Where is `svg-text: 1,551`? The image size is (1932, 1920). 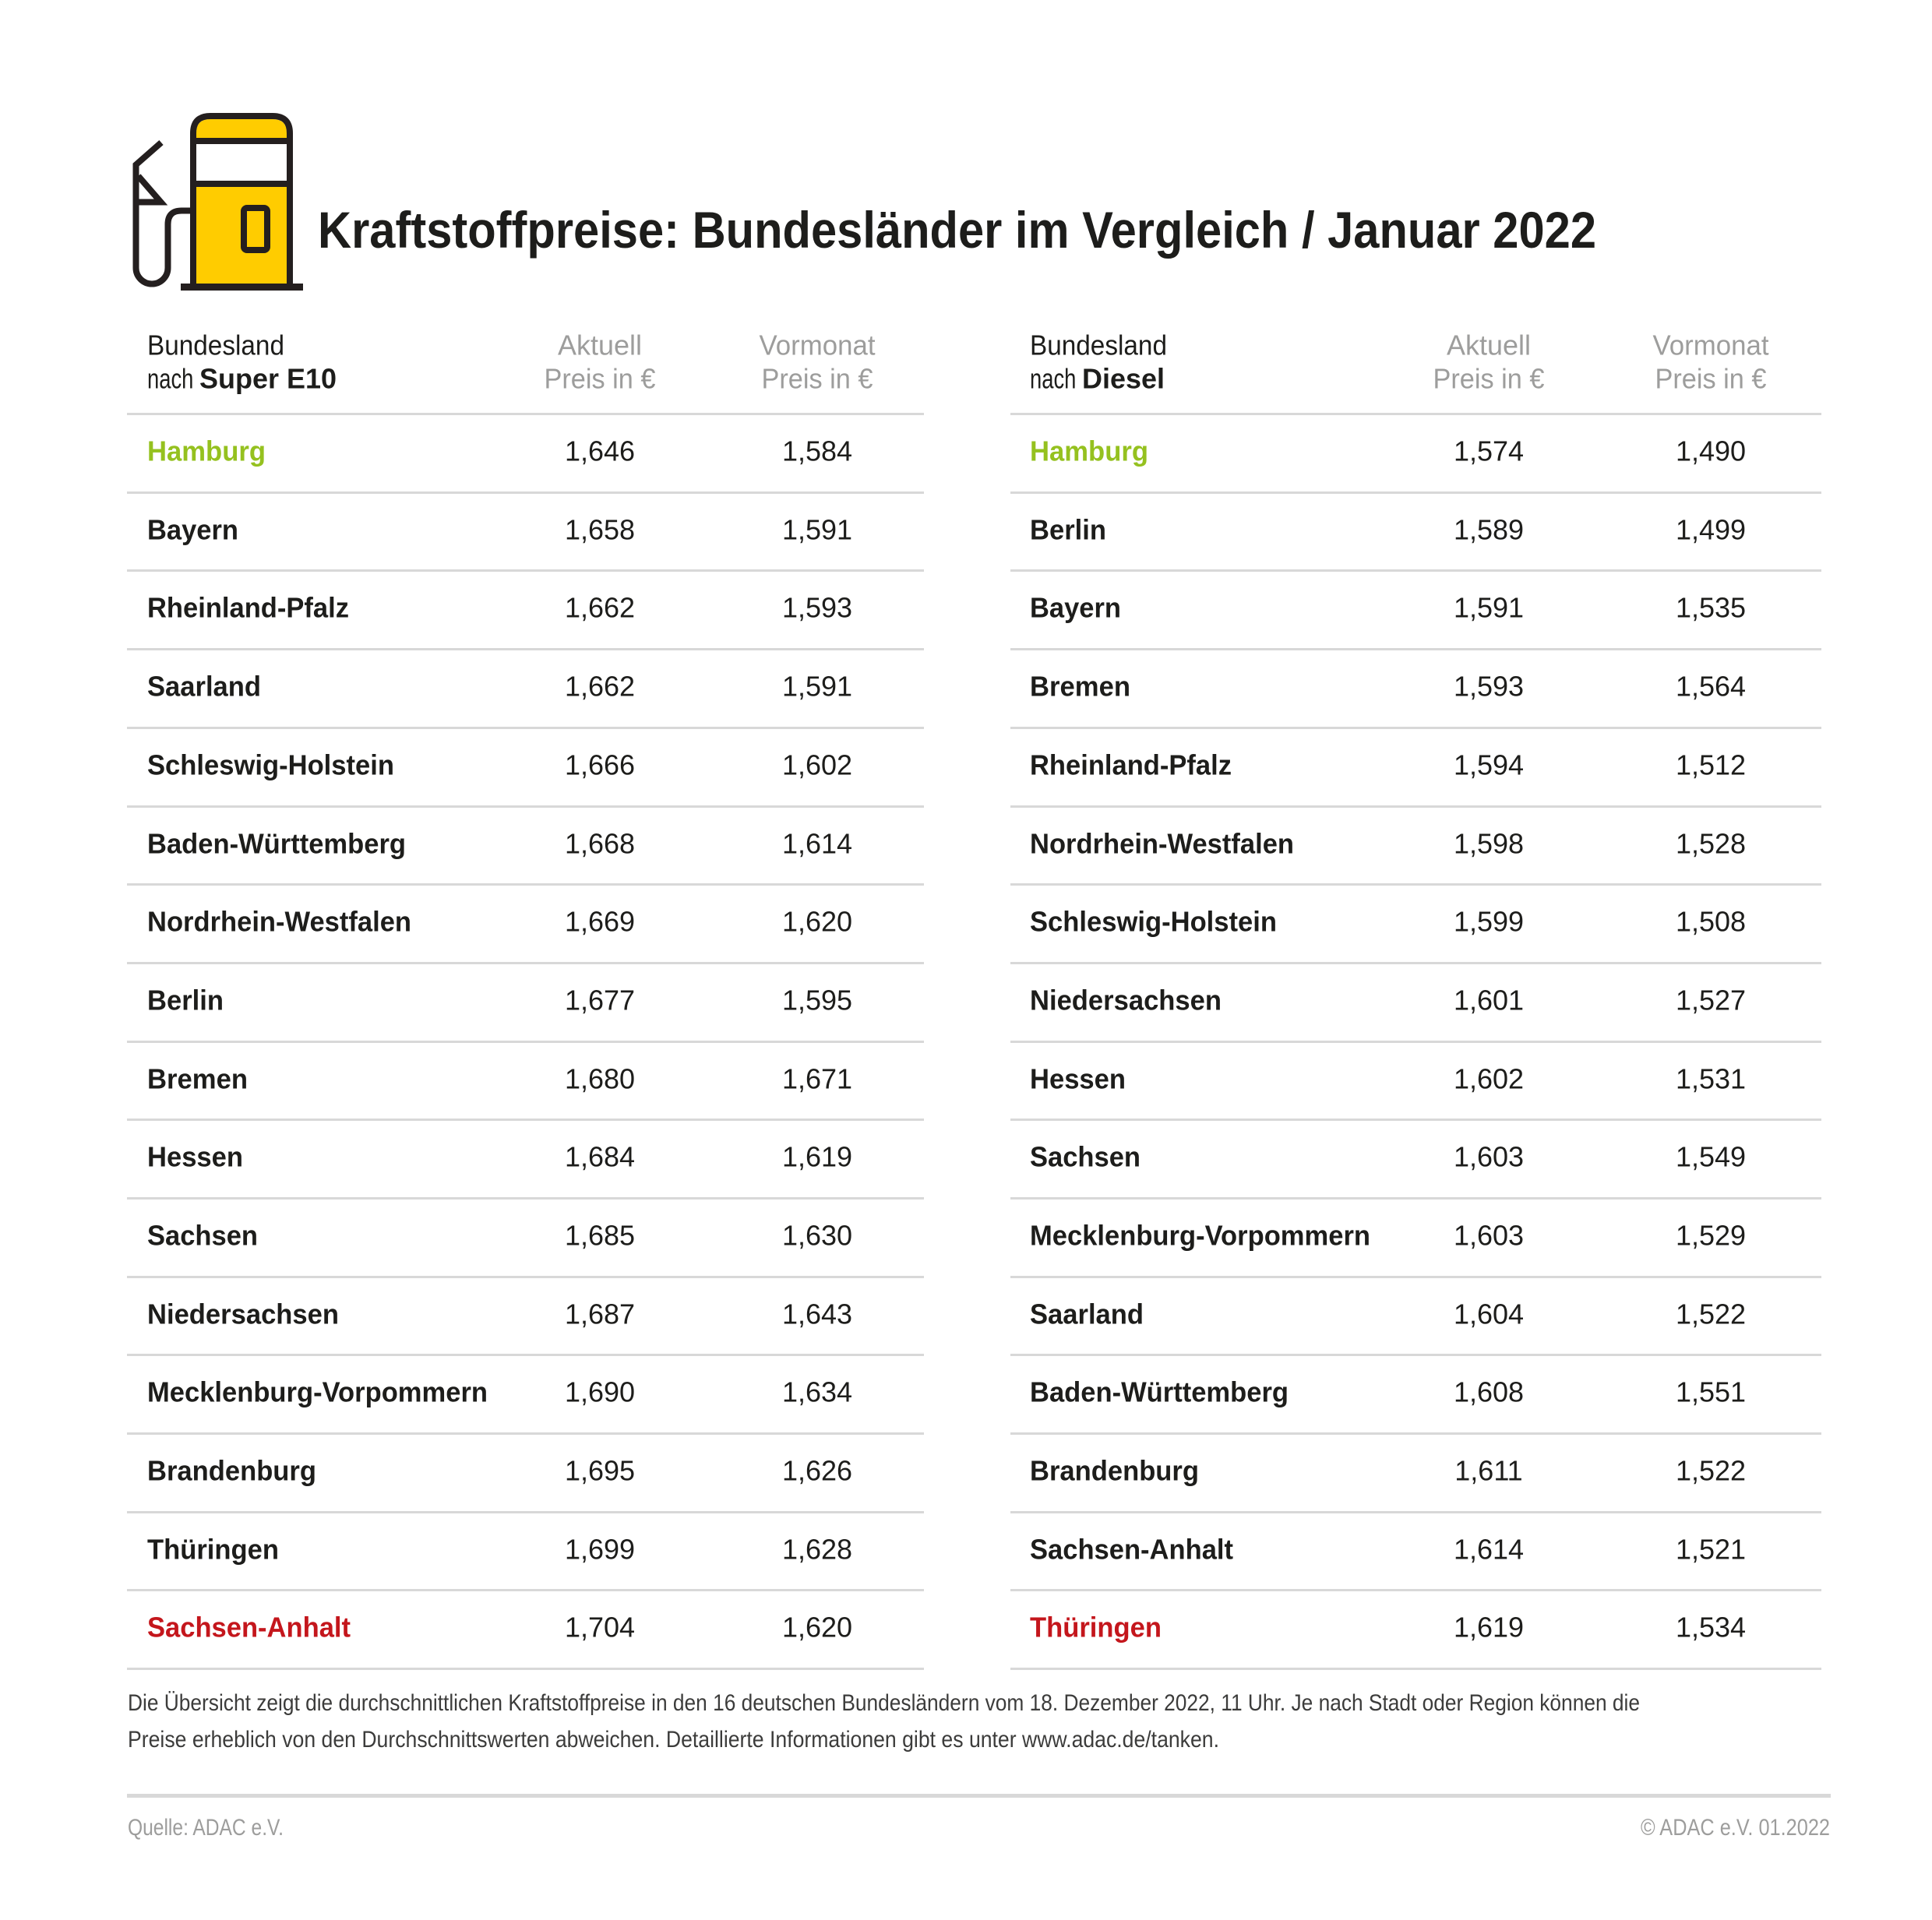 svg-text: 1,551 is located at coordinates (1711, 1392).